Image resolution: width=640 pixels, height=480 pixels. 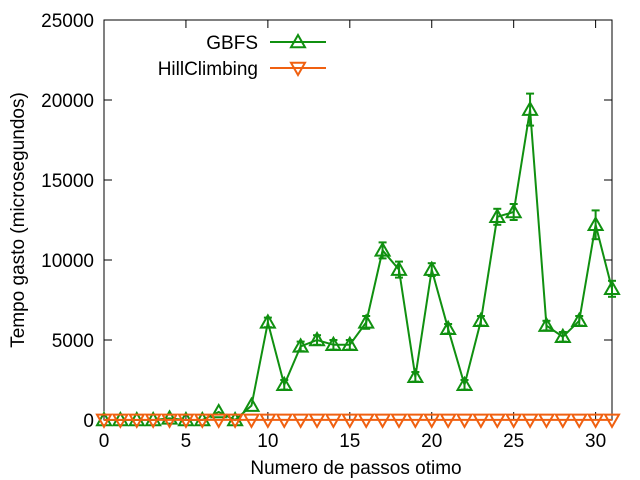 I want to click on y-tick-label: 15000, so click(x=67, y=181).